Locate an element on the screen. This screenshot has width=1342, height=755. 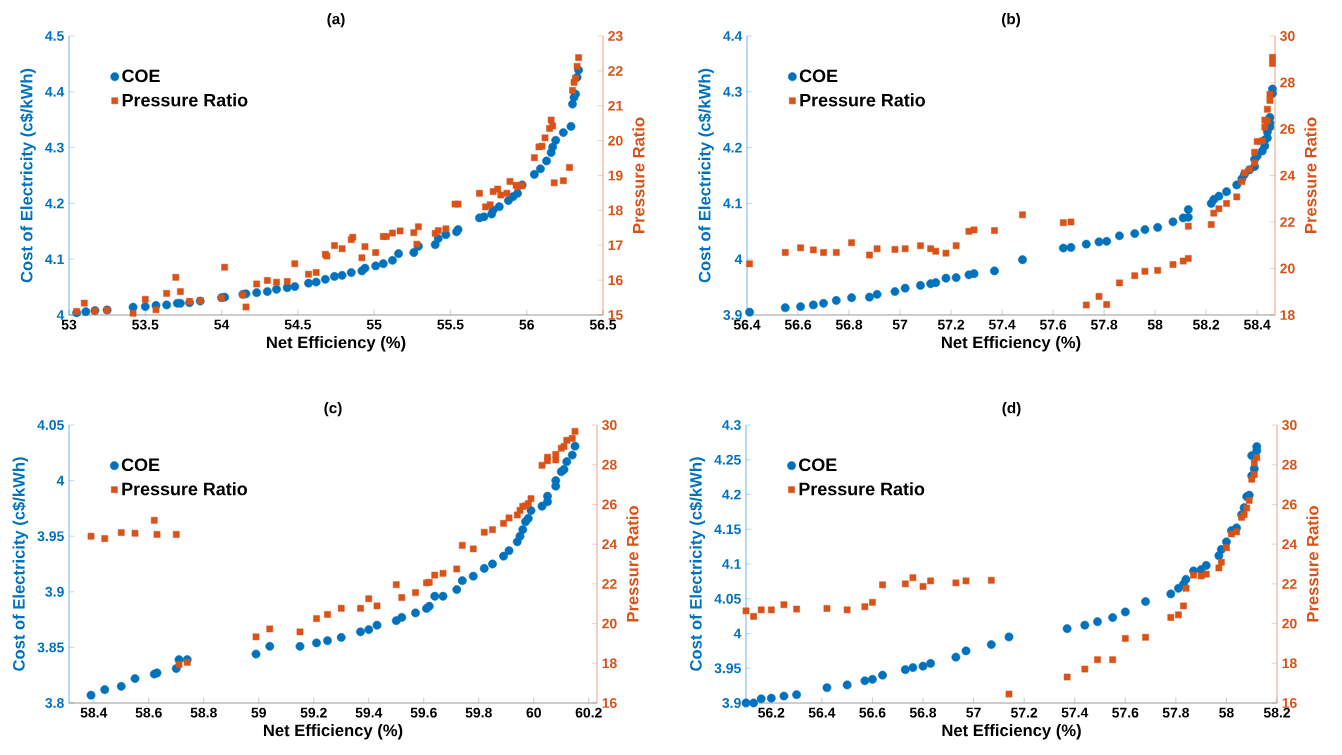
x-tick-label: 56 is located at coordinates (526, 324).